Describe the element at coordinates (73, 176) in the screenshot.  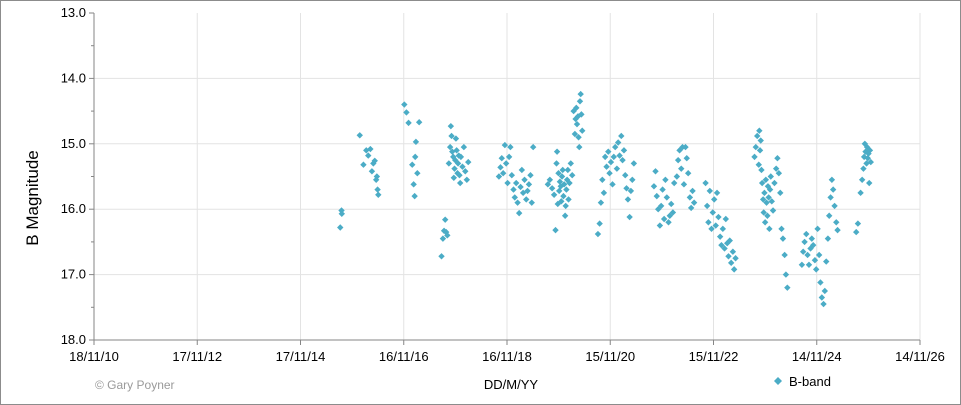
I see `y-tick-labels: 13.0 14.0 15.0 16.0 17.0 18.0` at that location.